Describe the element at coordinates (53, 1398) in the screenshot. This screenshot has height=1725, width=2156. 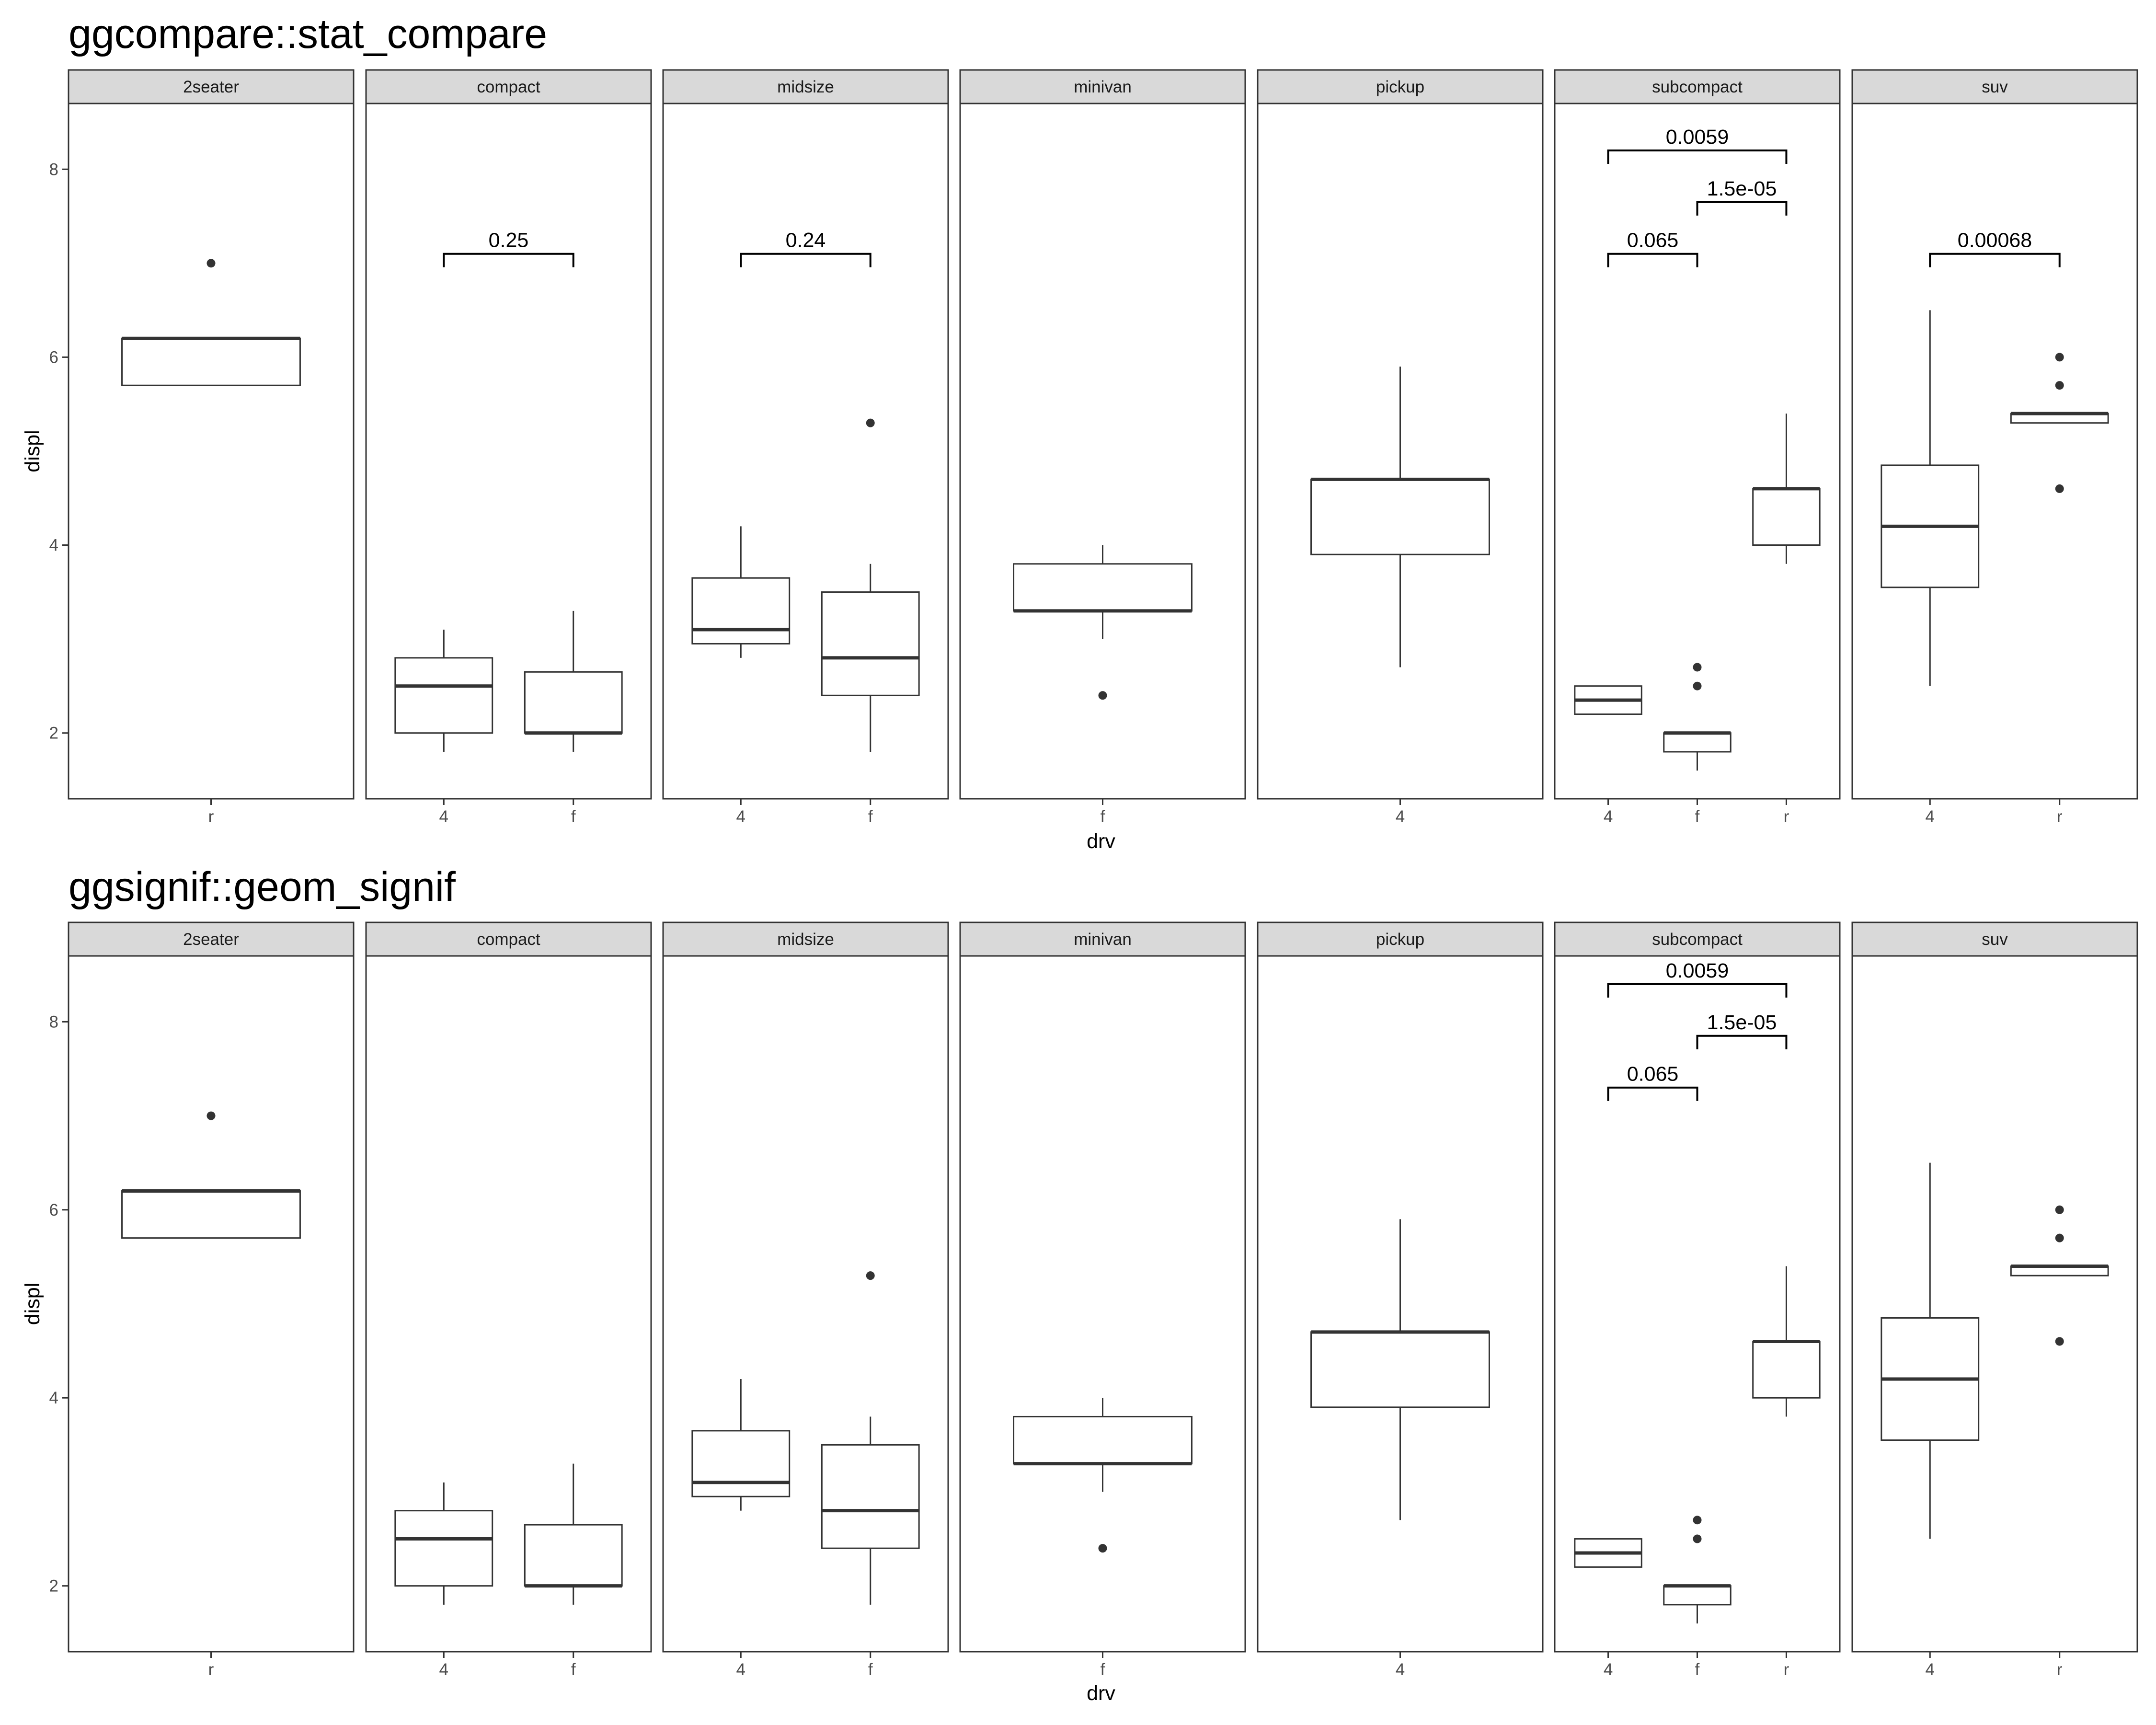
I see `y-tick-label: 4` at that location.